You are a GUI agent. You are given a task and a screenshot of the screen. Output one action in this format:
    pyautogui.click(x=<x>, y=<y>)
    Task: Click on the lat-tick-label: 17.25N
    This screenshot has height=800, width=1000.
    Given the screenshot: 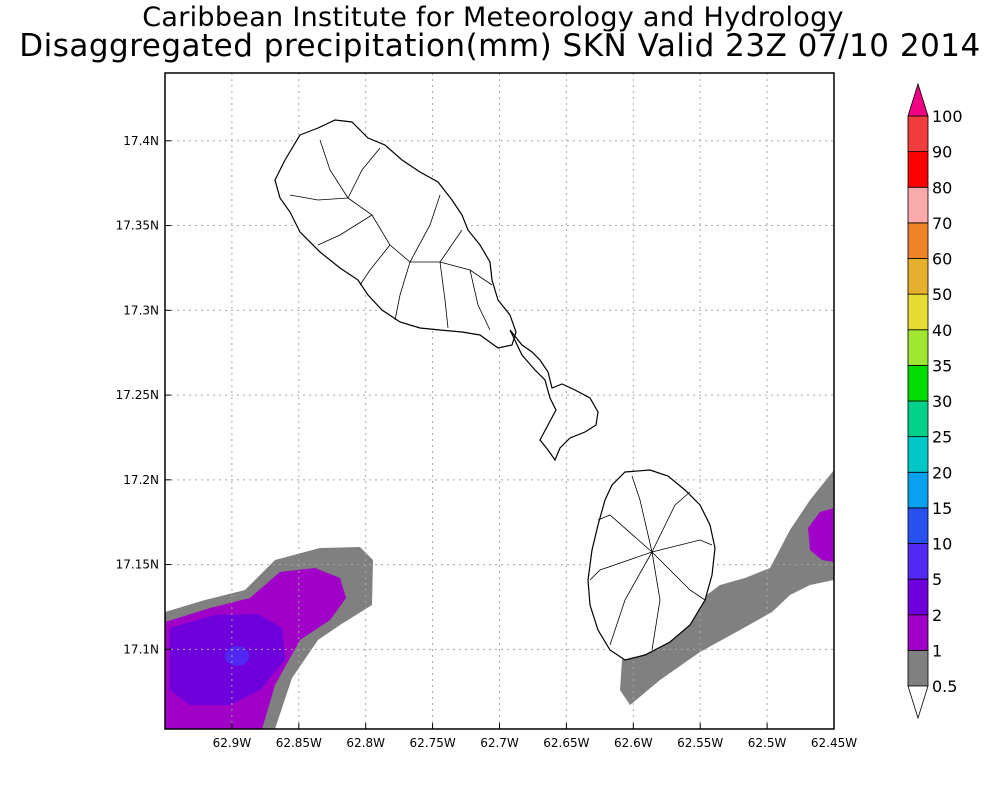 What is the action you would take?
    pyautogui.click(x=137, y=395)
    